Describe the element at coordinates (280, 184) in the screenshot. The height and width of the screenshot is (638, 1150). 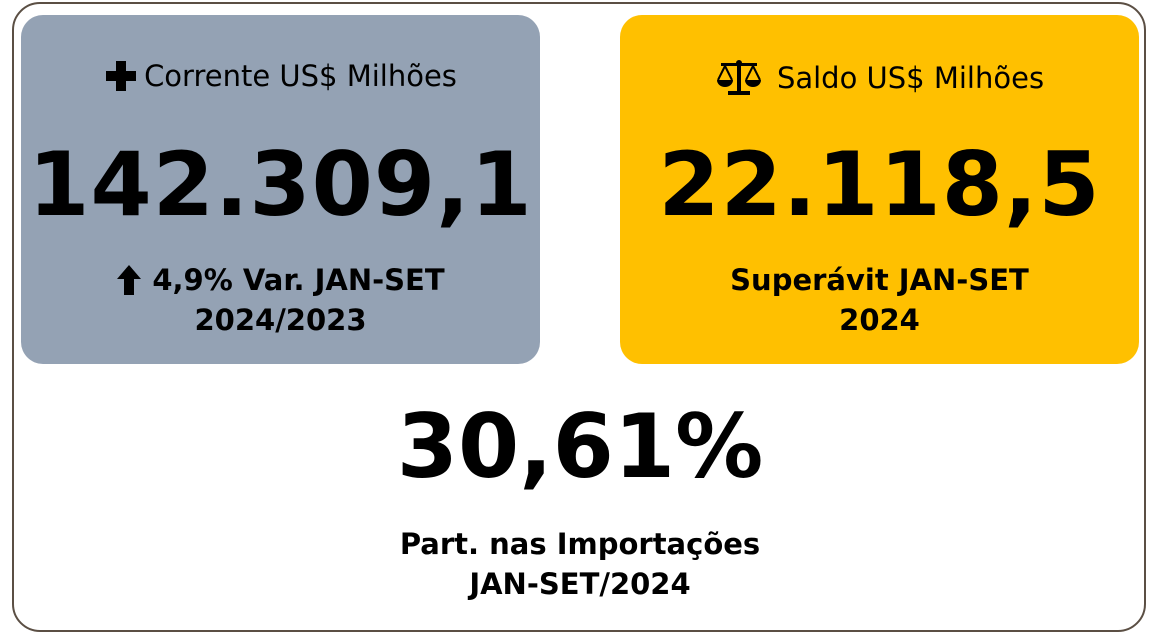
I see `corrente-value: 142.309,1` at that location.